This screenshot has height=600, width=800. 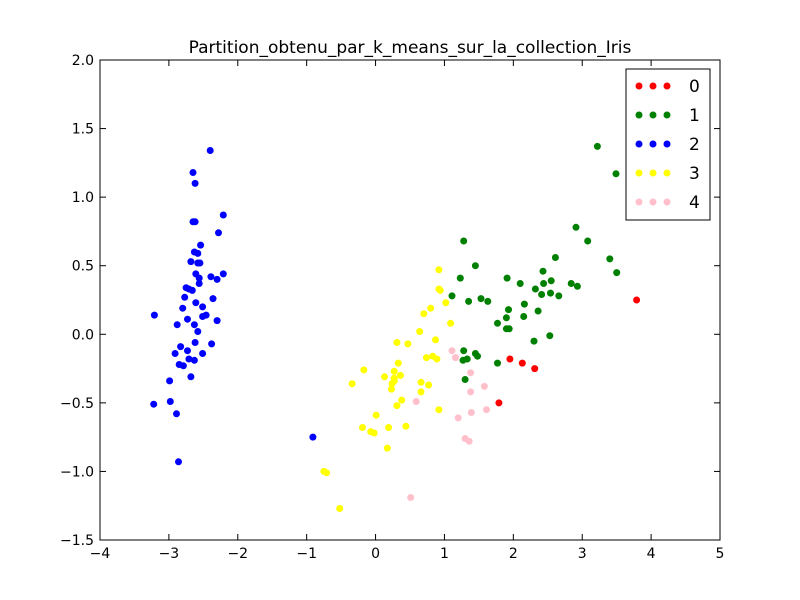 I want to click on y-tick-label: 1.0, so click(x=83, y=198).